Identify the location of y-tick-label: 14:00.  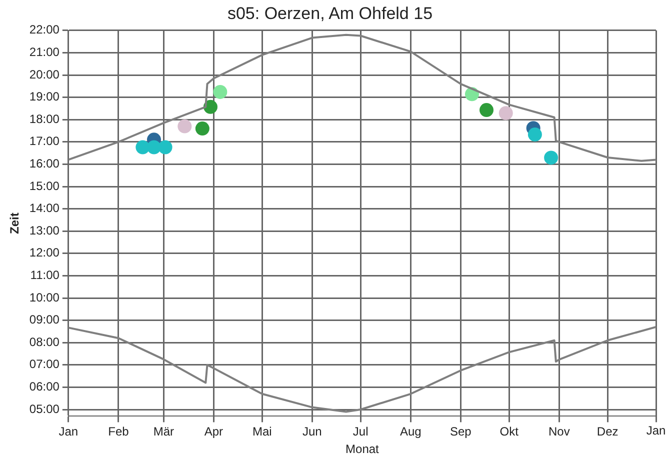
(44, 208).